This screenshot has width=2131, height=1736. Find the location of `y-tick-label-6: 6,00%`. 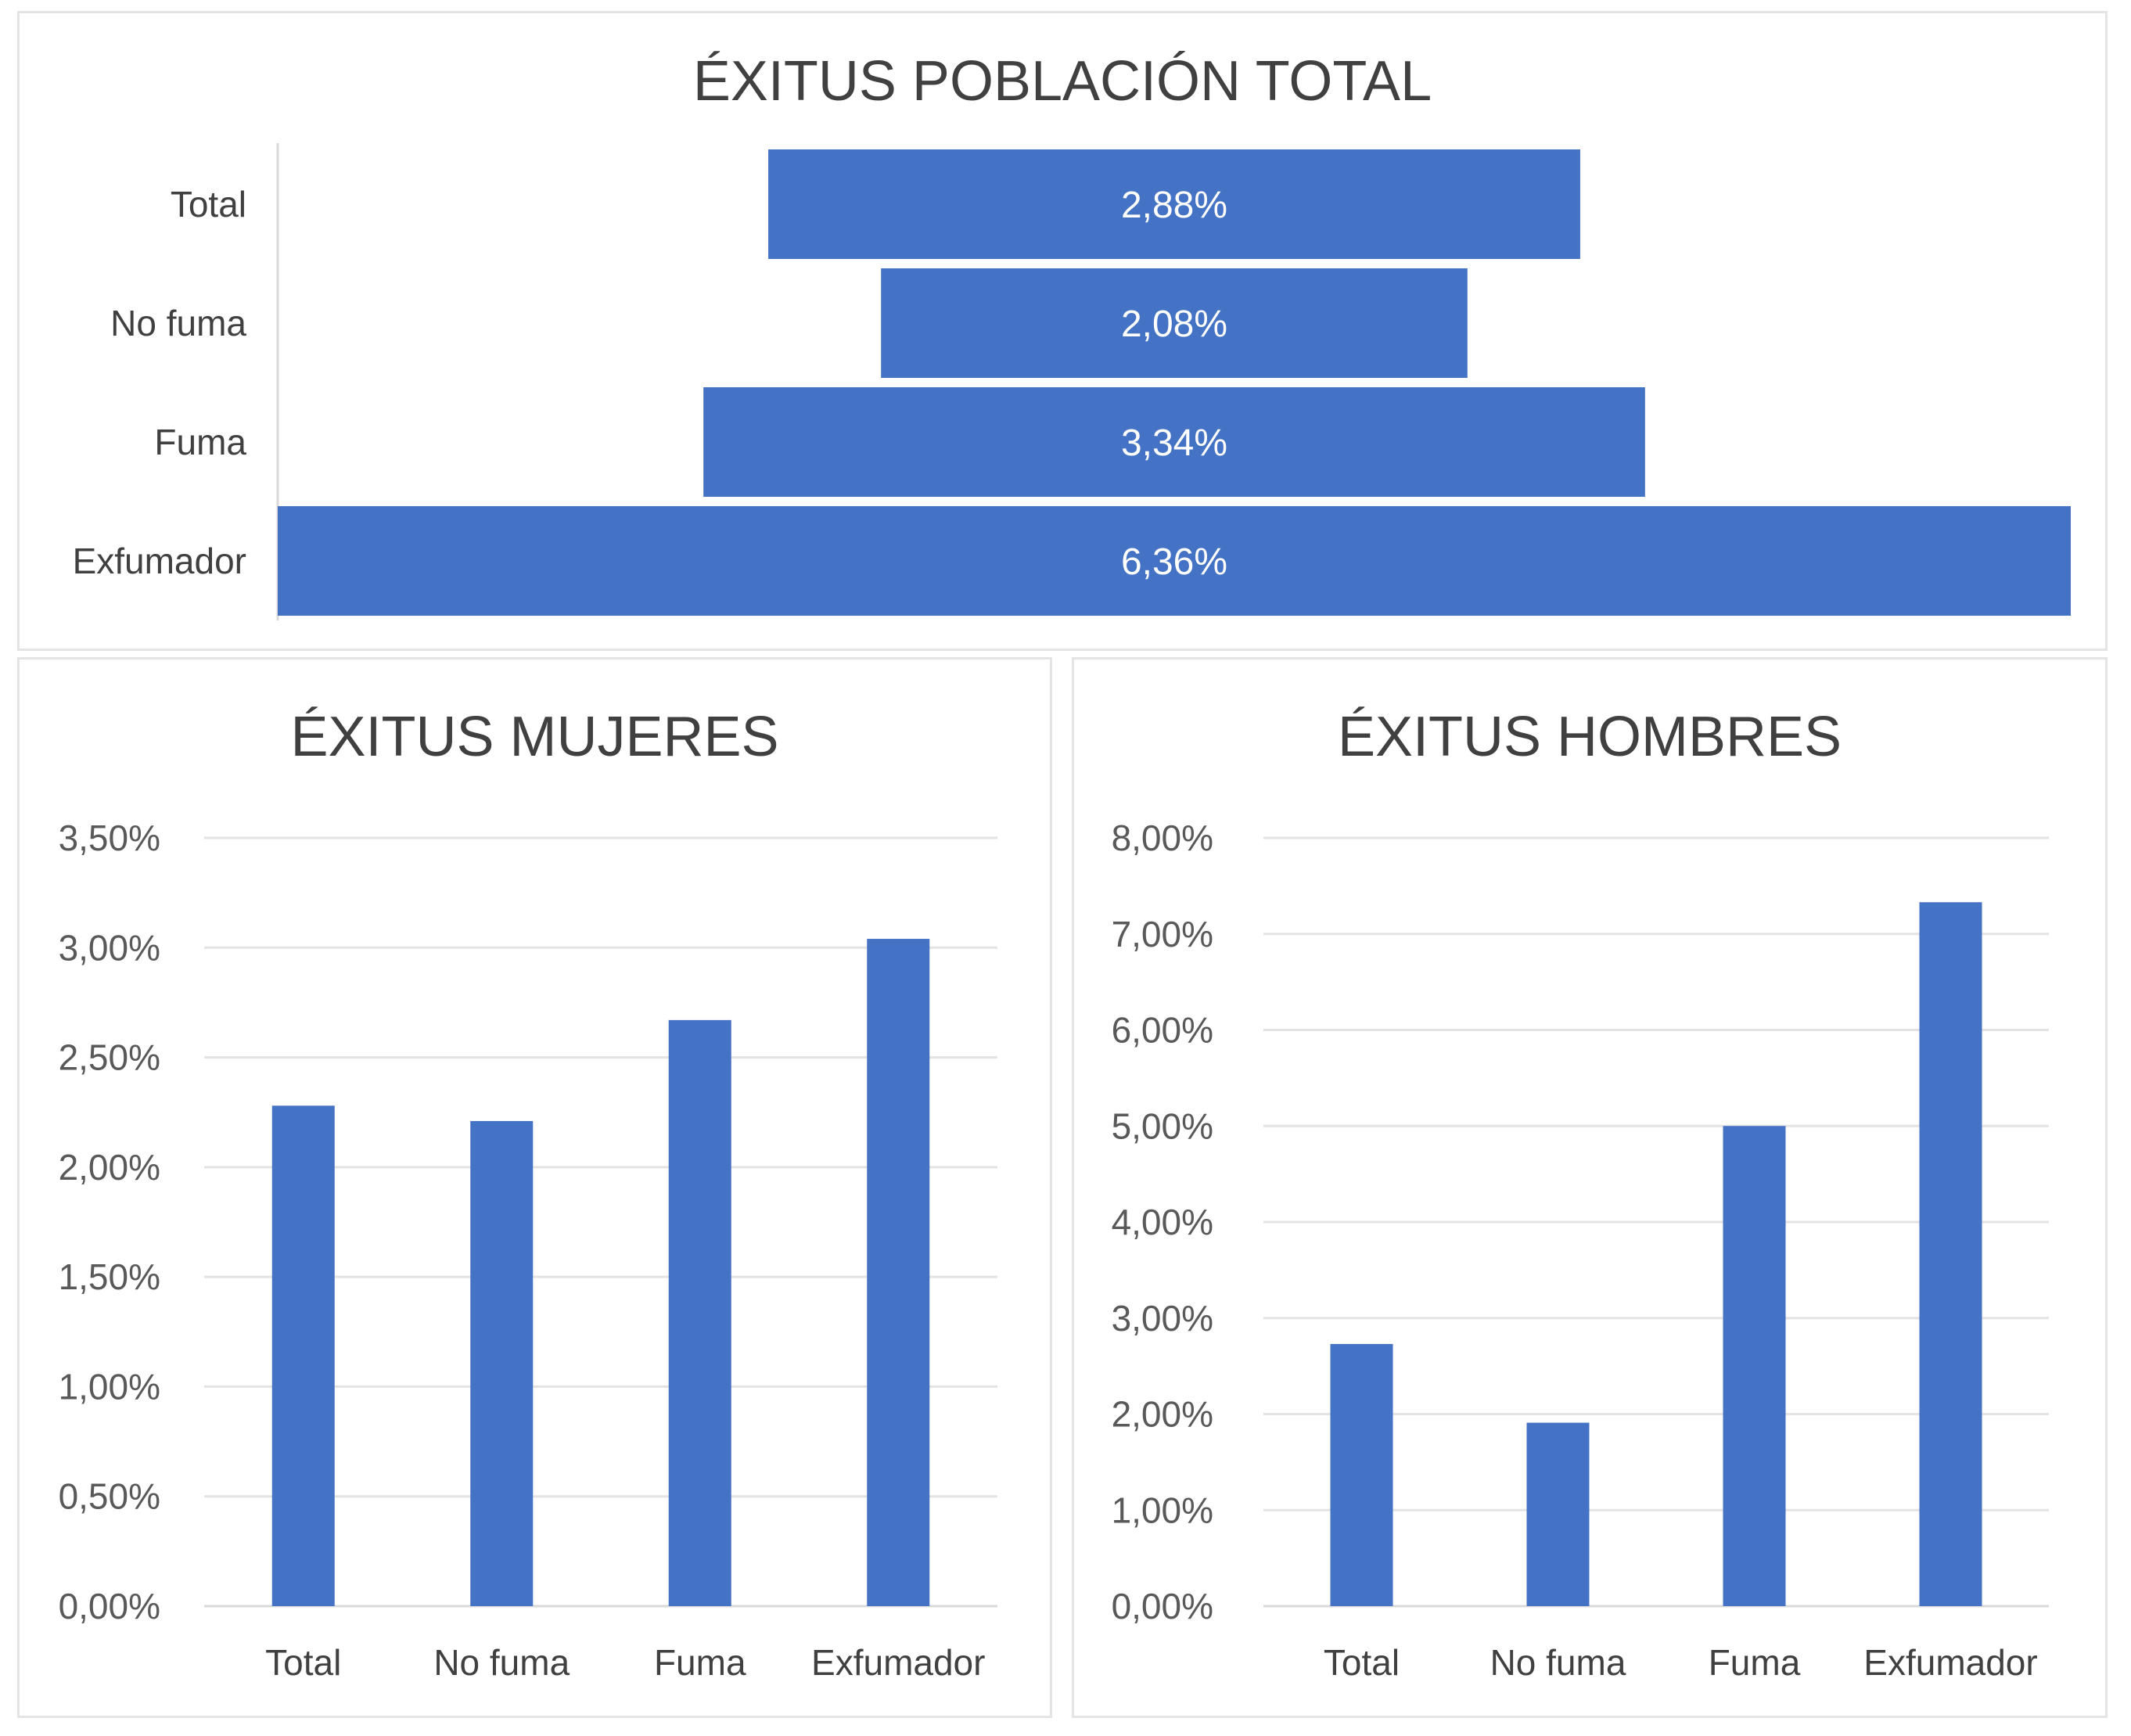

y-tick-label-6: 6,00% is located at coordinates (1162, 1030).